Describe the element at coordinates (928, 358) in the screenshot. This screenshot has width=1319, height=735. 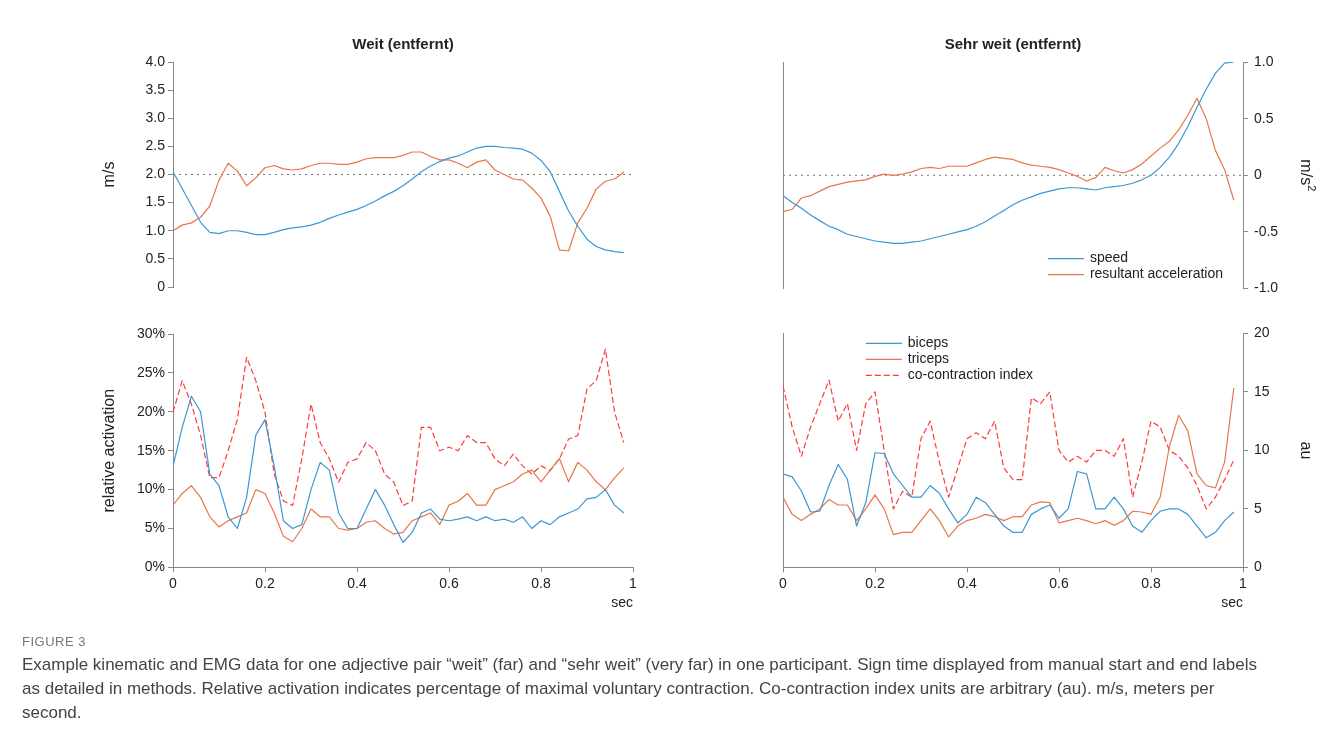
I see `legend-label: triceps` at that location.